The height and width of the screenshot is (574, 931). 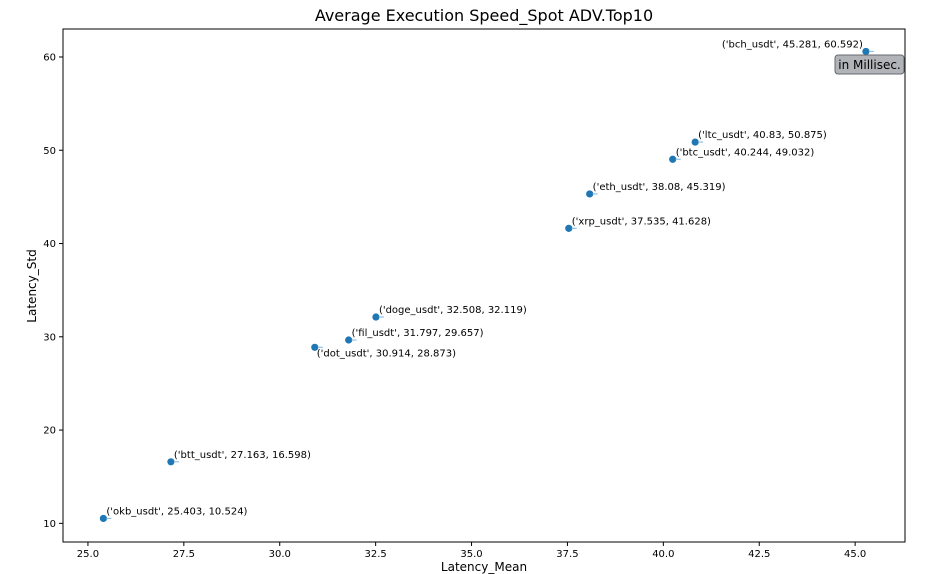 What do you see at coordinates (376, 554) in the screenshot?
I see `x-tick-label: 32.5` at bounding box center [376, 554].